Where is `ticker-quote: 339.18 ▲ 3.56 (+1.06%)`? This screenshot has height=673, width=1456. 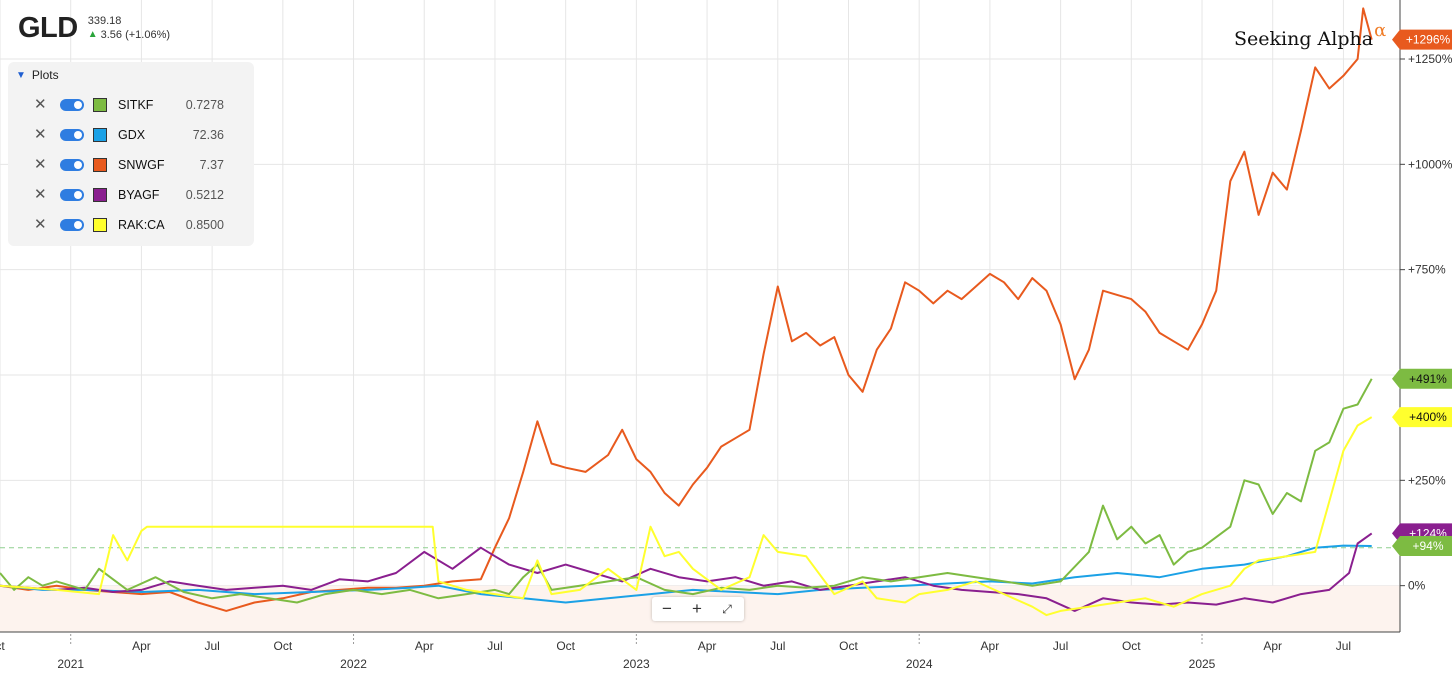
ticker-quote: 339.18 ▲ 3.56 (+1.06%) is located at coordinates (129, 28).